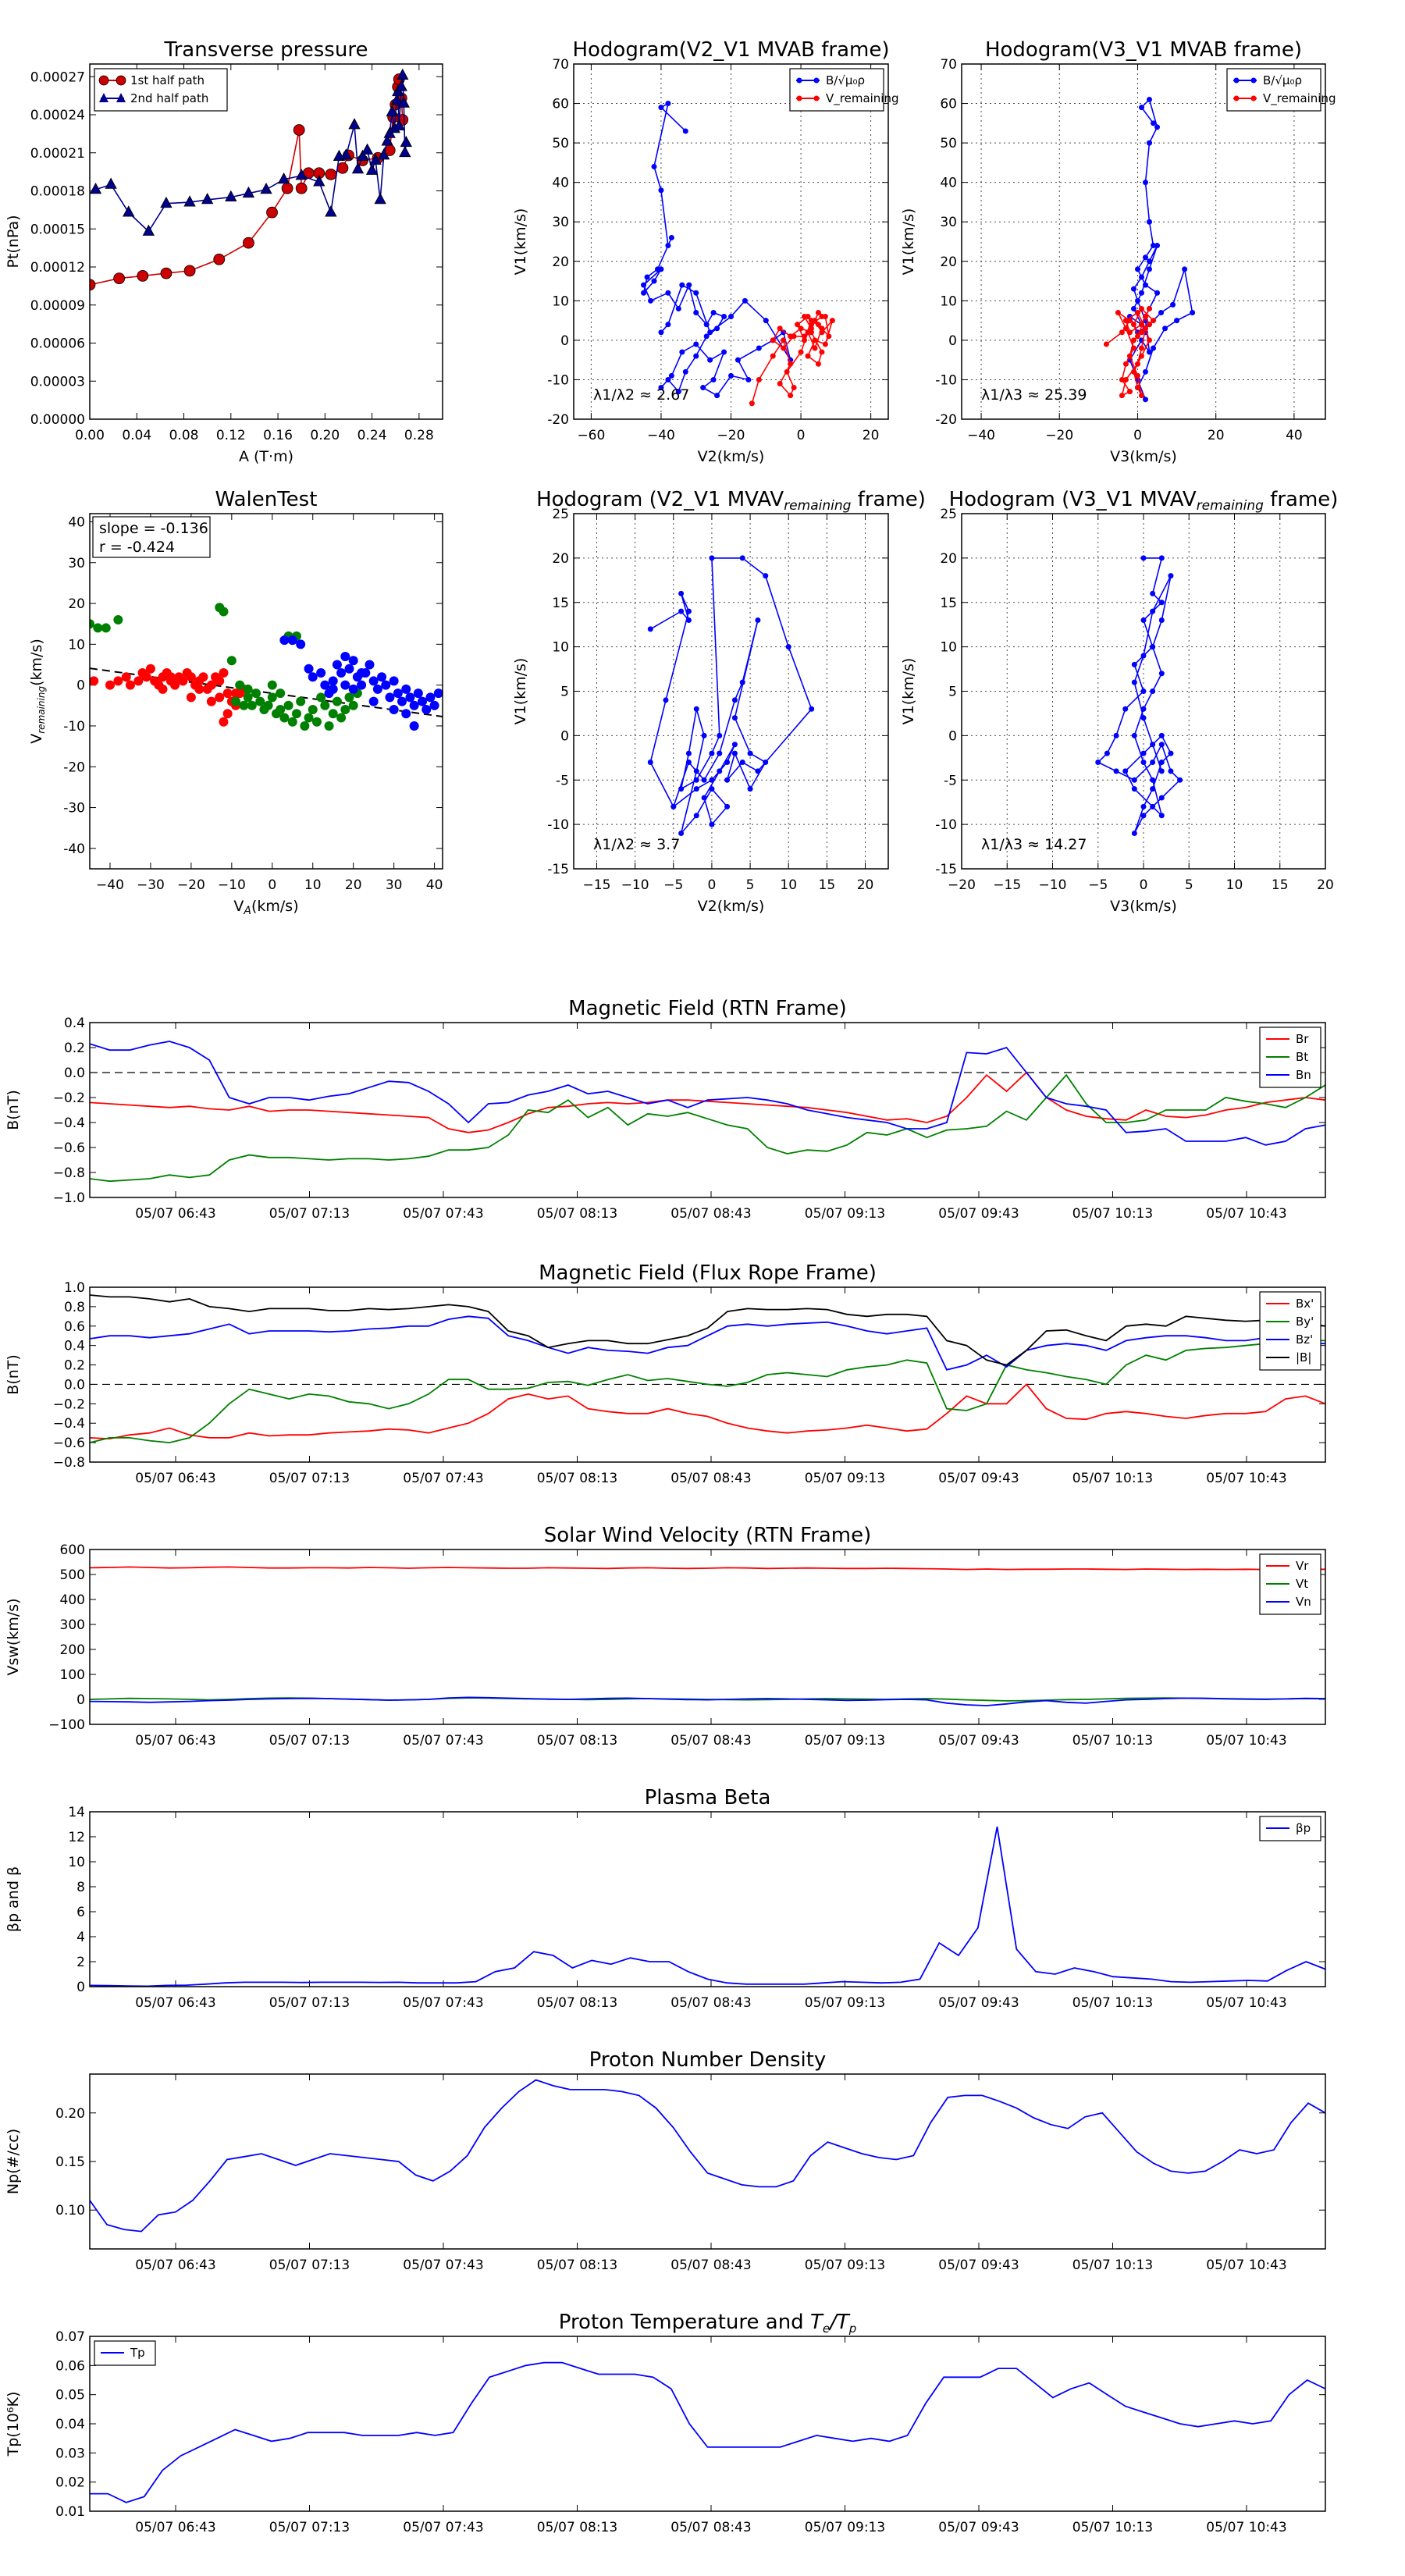 The image size is (1405, 2576). Describe the element at coordinates (1281, 885) in the screenshot. I see `x-tick-label: 15` at that location.